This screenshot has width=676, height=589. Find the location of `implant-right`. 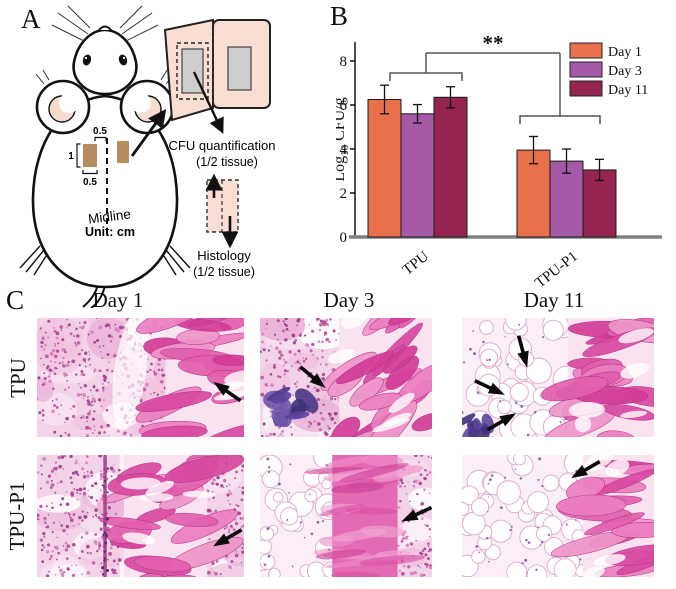

implant-right is located at coordinates (123, 152).